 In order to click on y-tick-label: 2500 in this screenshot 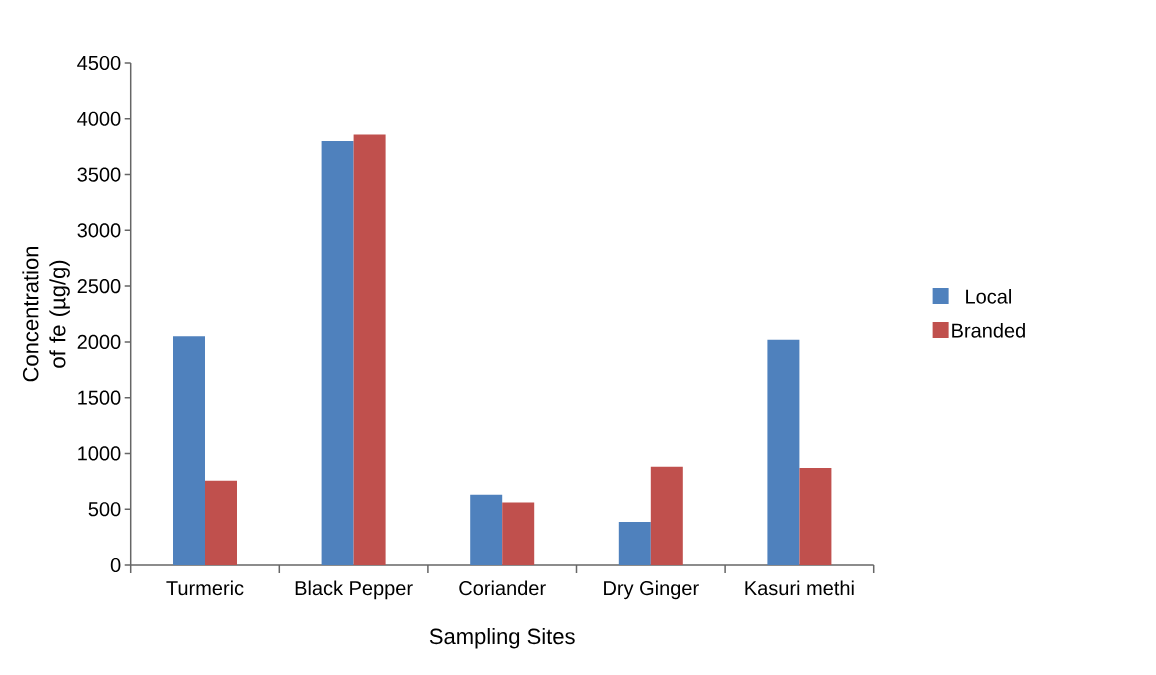, I will do `click(99, 286)`.